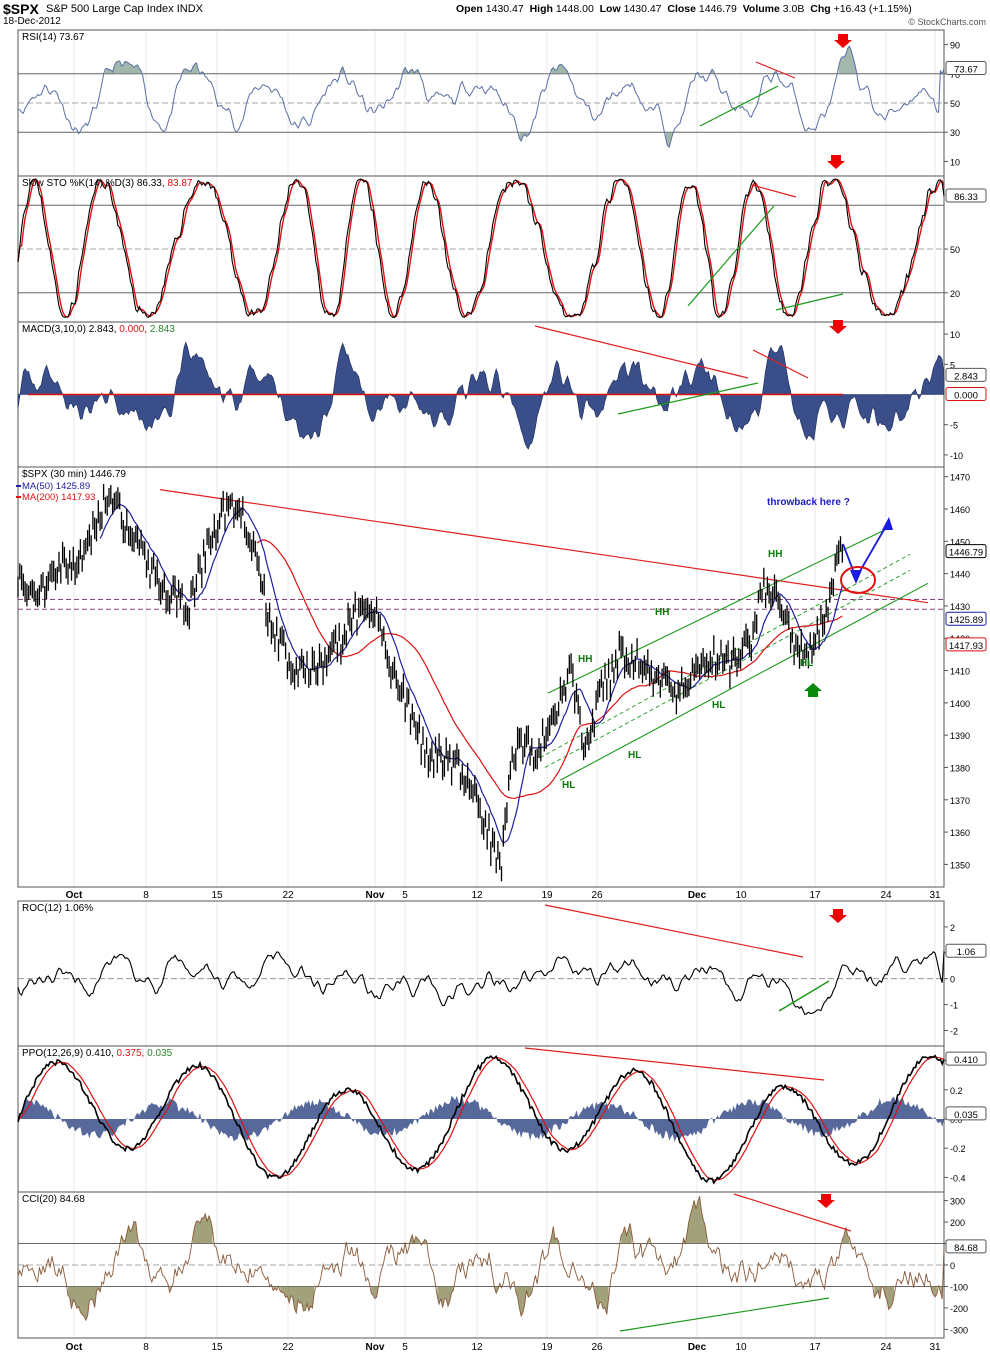 The image size is (990, 1357). I want to click on channel-lower, so click(744, 681).